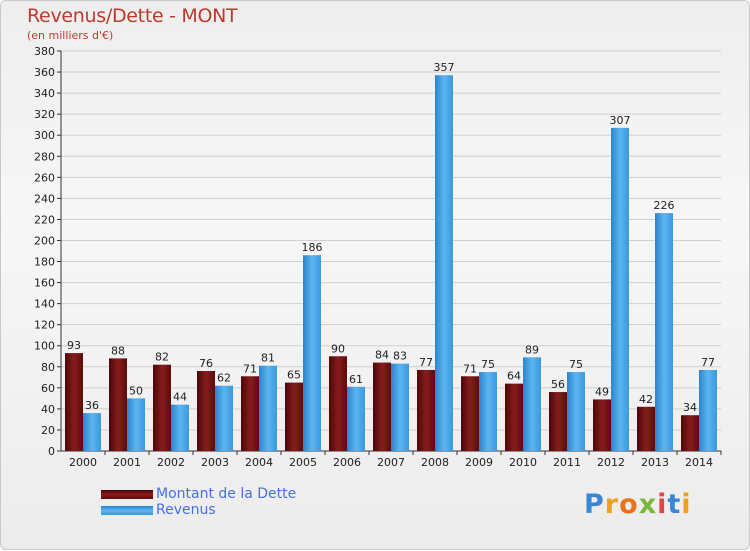  Describe the element at coordinates (648, 504) in the screenshot. I see `logo-letter: x` at that location.